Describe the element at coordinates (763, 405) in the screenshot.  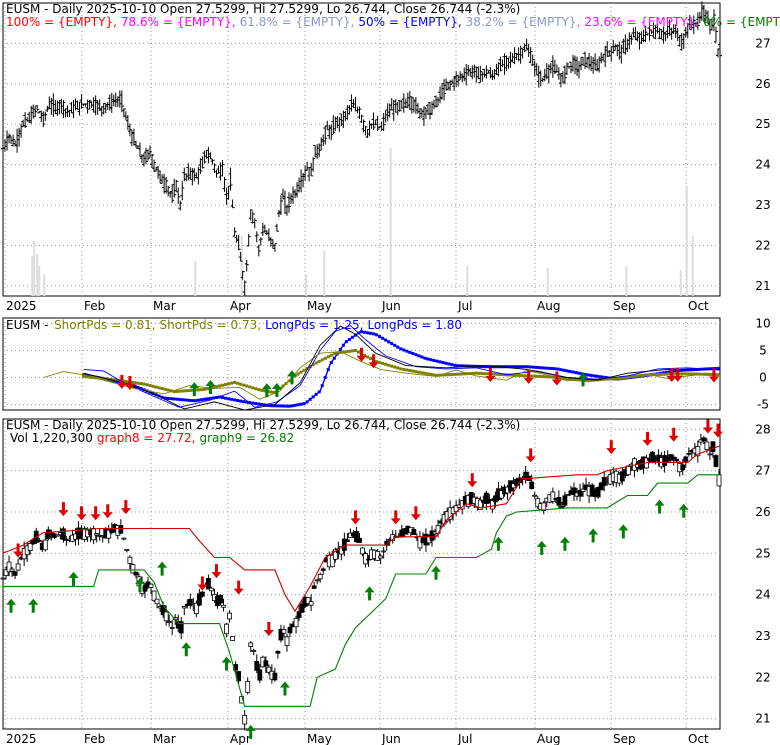
I see `p2-y-tick-label: -5` at that location.